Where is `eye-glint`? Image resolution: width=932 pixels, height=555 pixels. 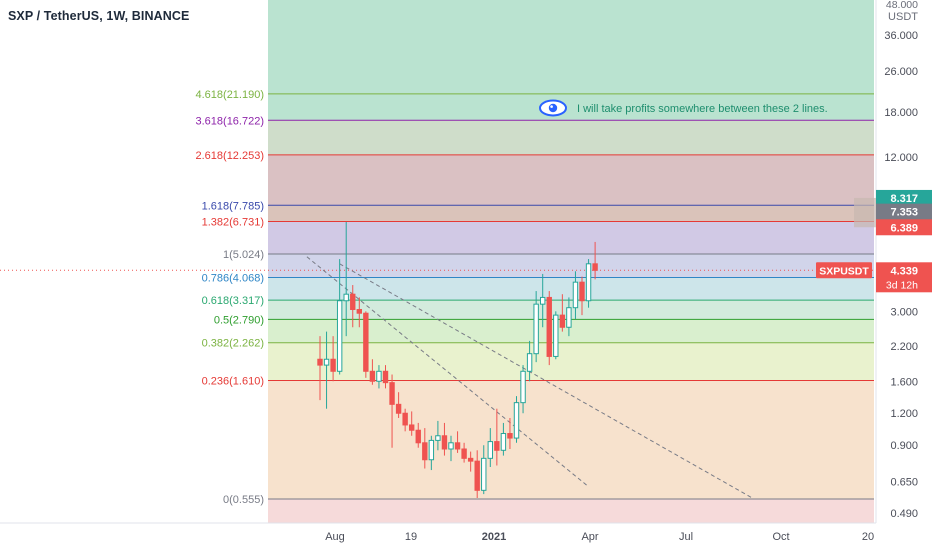
eye-glint is located at coordinates (551, 106).